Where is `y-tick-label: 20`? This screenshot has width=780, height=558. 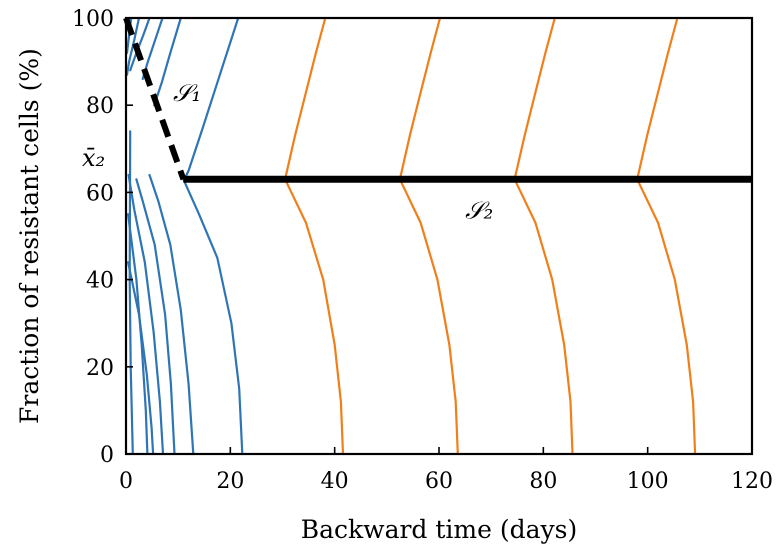
y-tick-label: 20 is located at coordinates (100, 368).